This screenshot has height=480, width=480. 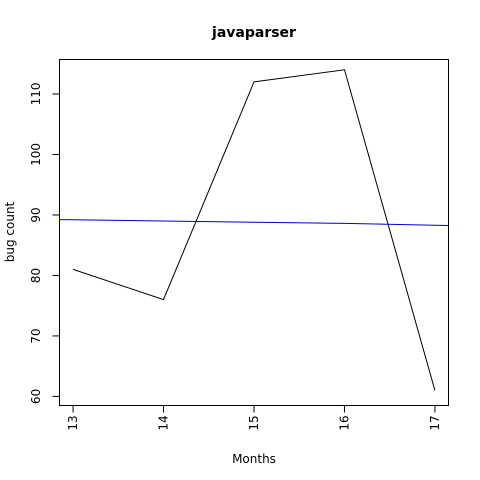 I want to click on y-axis-label: bug count, so click(x=10, y=231).